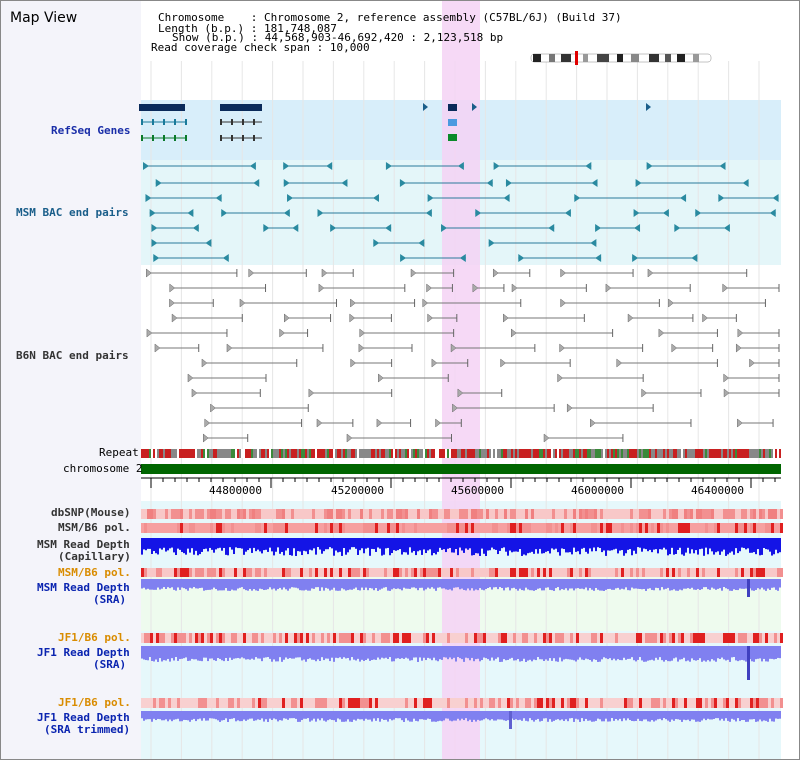 The height and width of the screenshot is (760, 800). What do you see at coordinates (585, 58) in the screenshot?
I see `ideogram-band` at bounding box center [585, 58].